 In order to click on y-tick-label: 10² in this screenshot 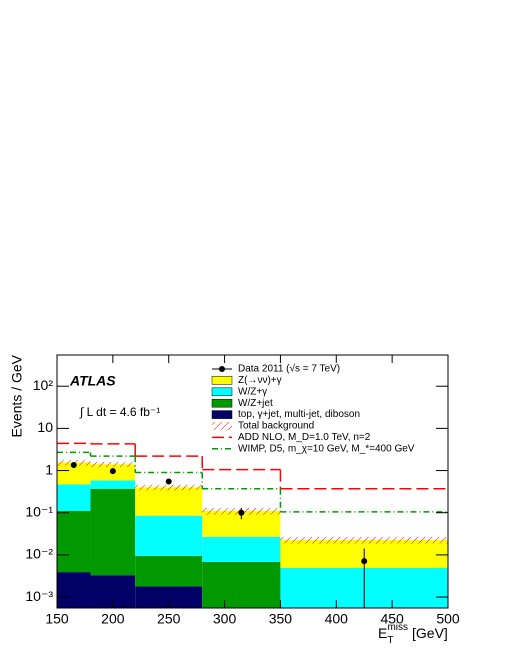, I will do `click(43, 385)`.